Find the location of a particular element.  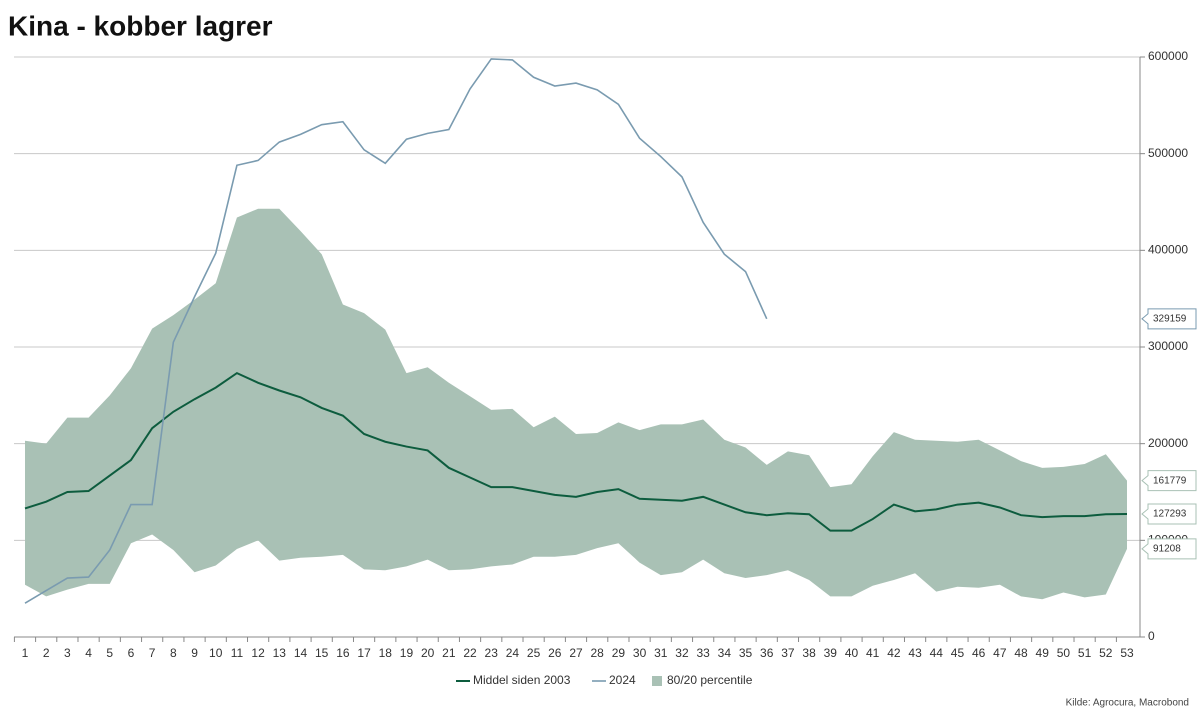

x-tick-label: 33 is located at coordinates (703, 653).